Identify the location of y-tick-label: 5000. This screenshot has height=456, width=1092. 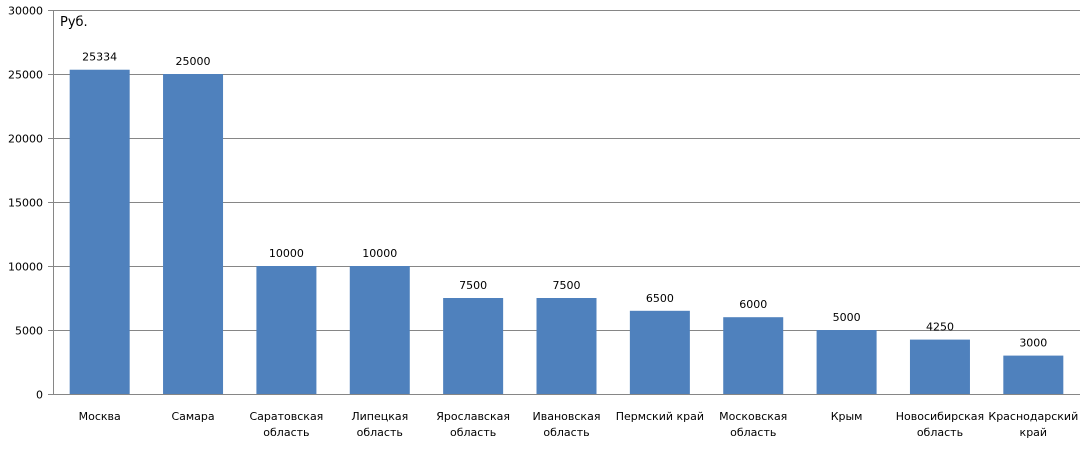
(29, 331).